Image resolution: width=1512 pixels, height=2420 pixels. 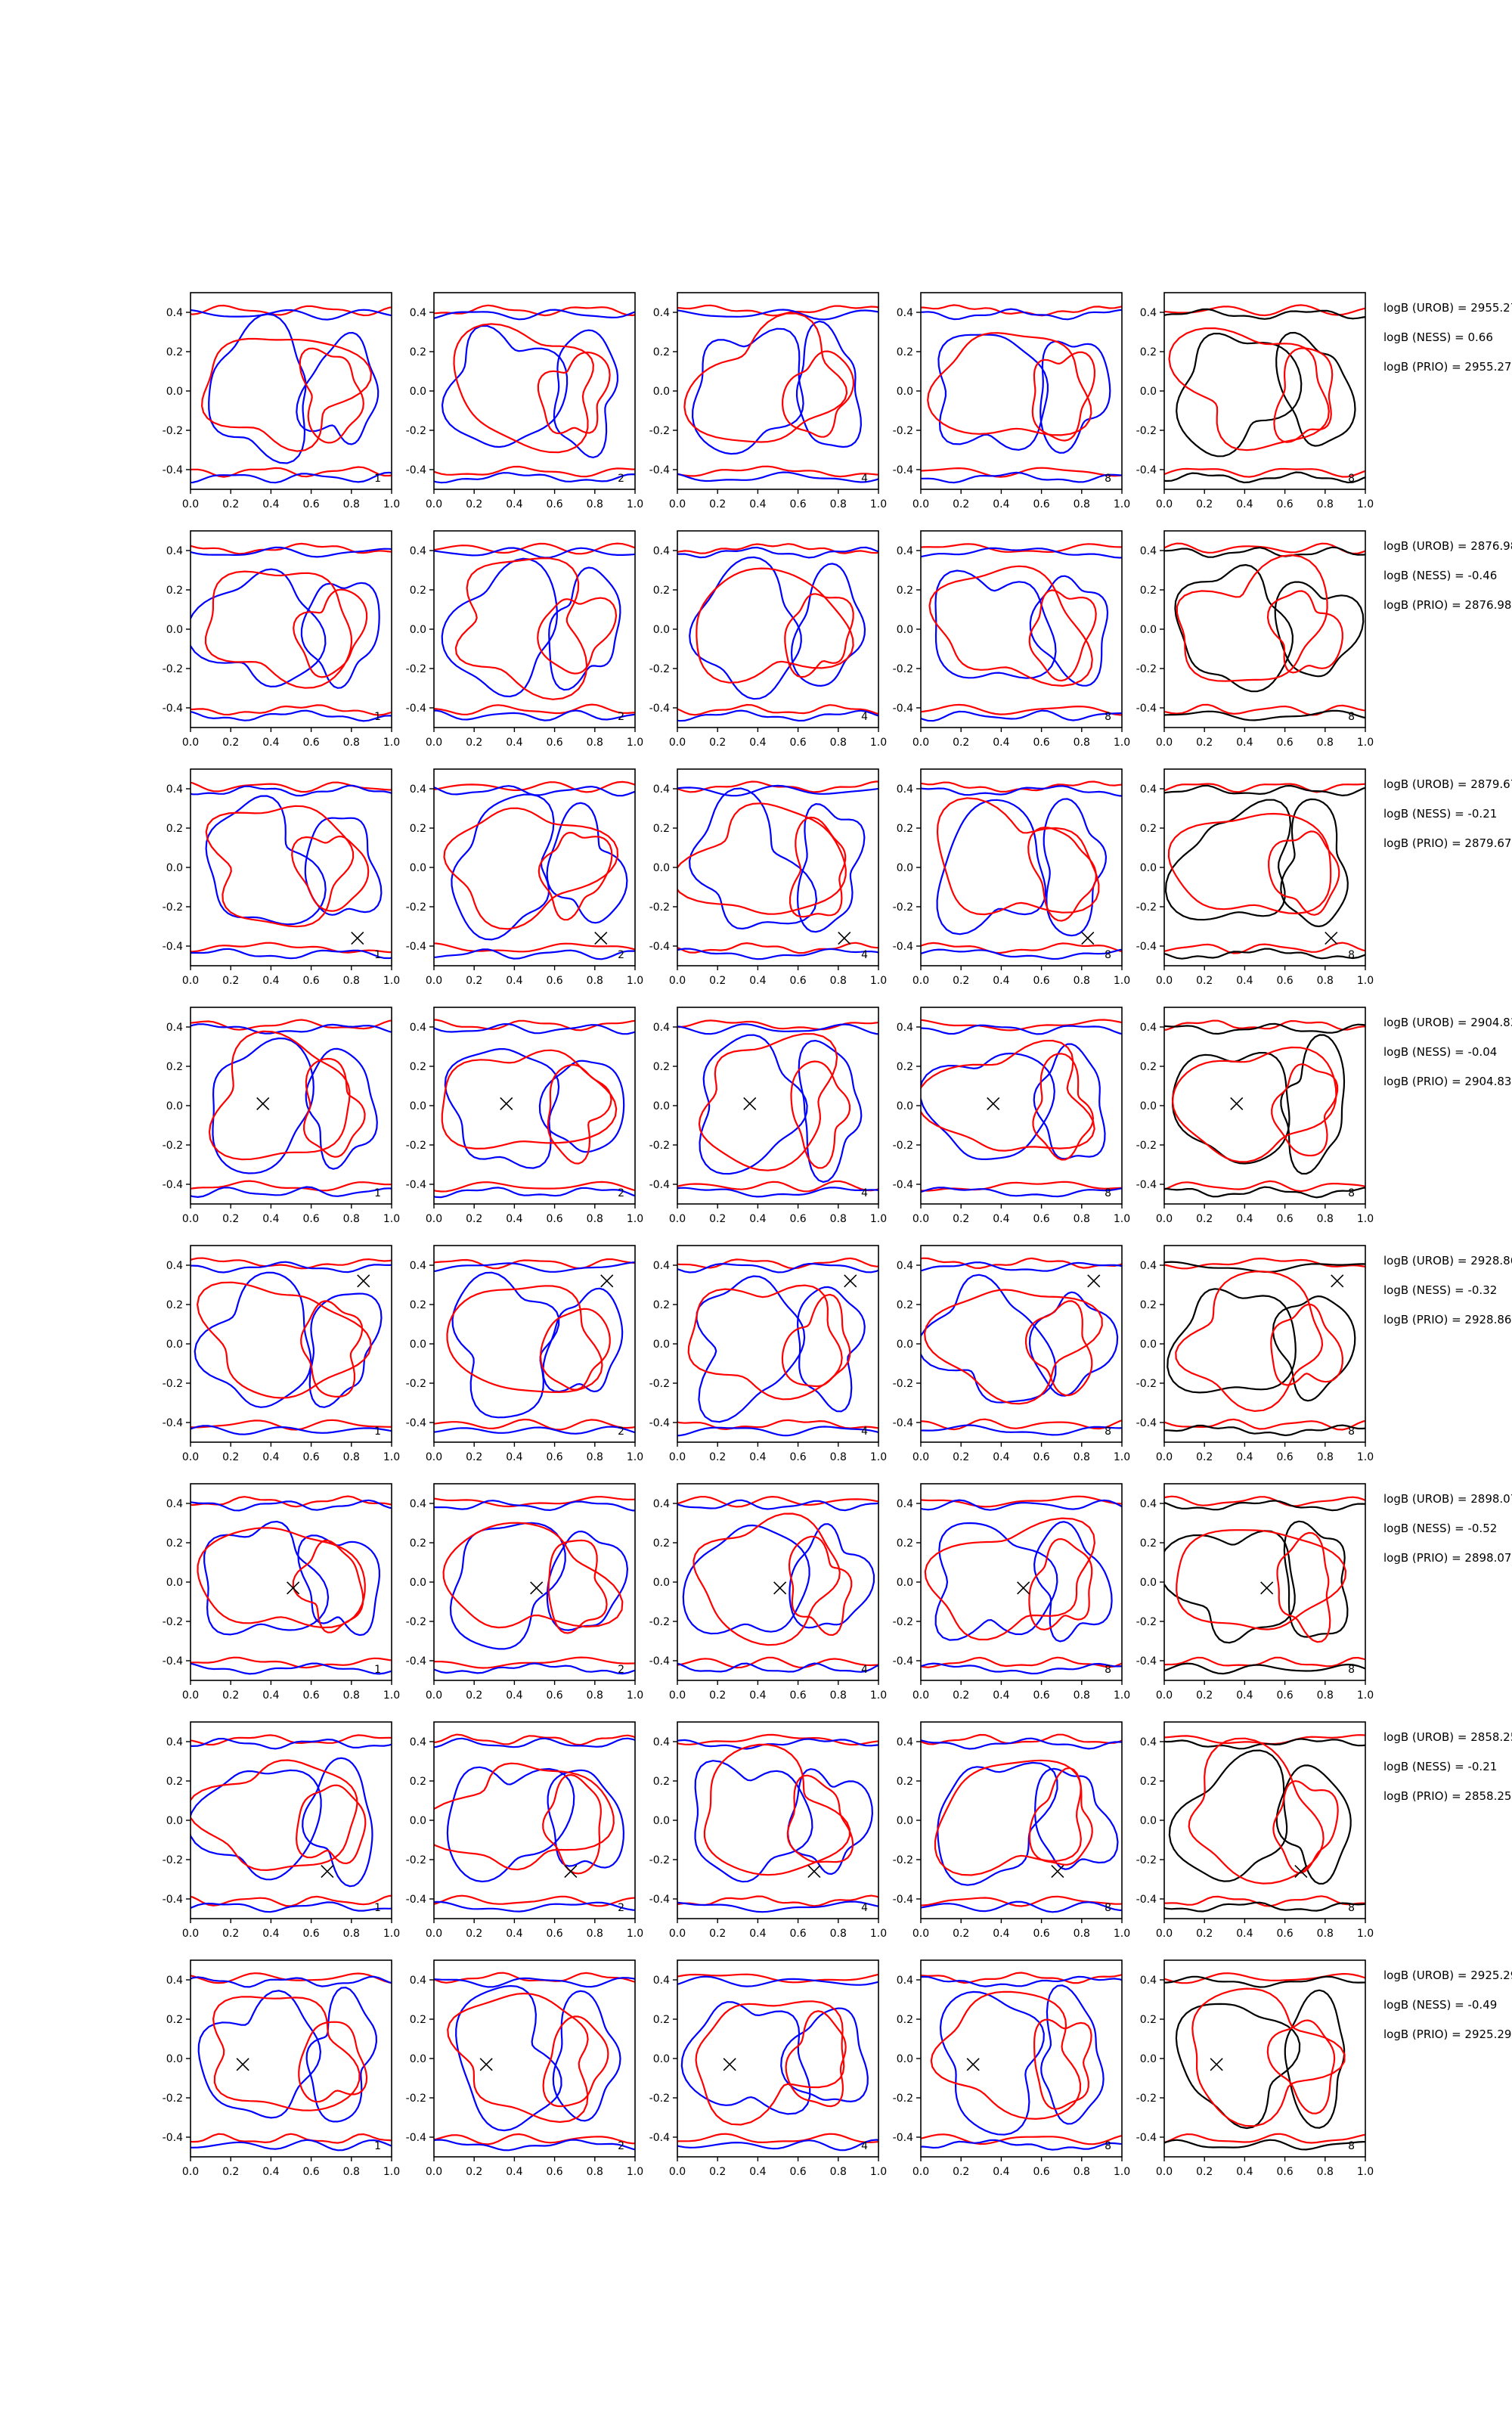 I want to click on panel-r8-c4: 0.0 0.2 0.4 0.6 0.8 1.0 0.4 0.2 0.0 -0.2 -0.4 8, so click(x=1012, y=2068).